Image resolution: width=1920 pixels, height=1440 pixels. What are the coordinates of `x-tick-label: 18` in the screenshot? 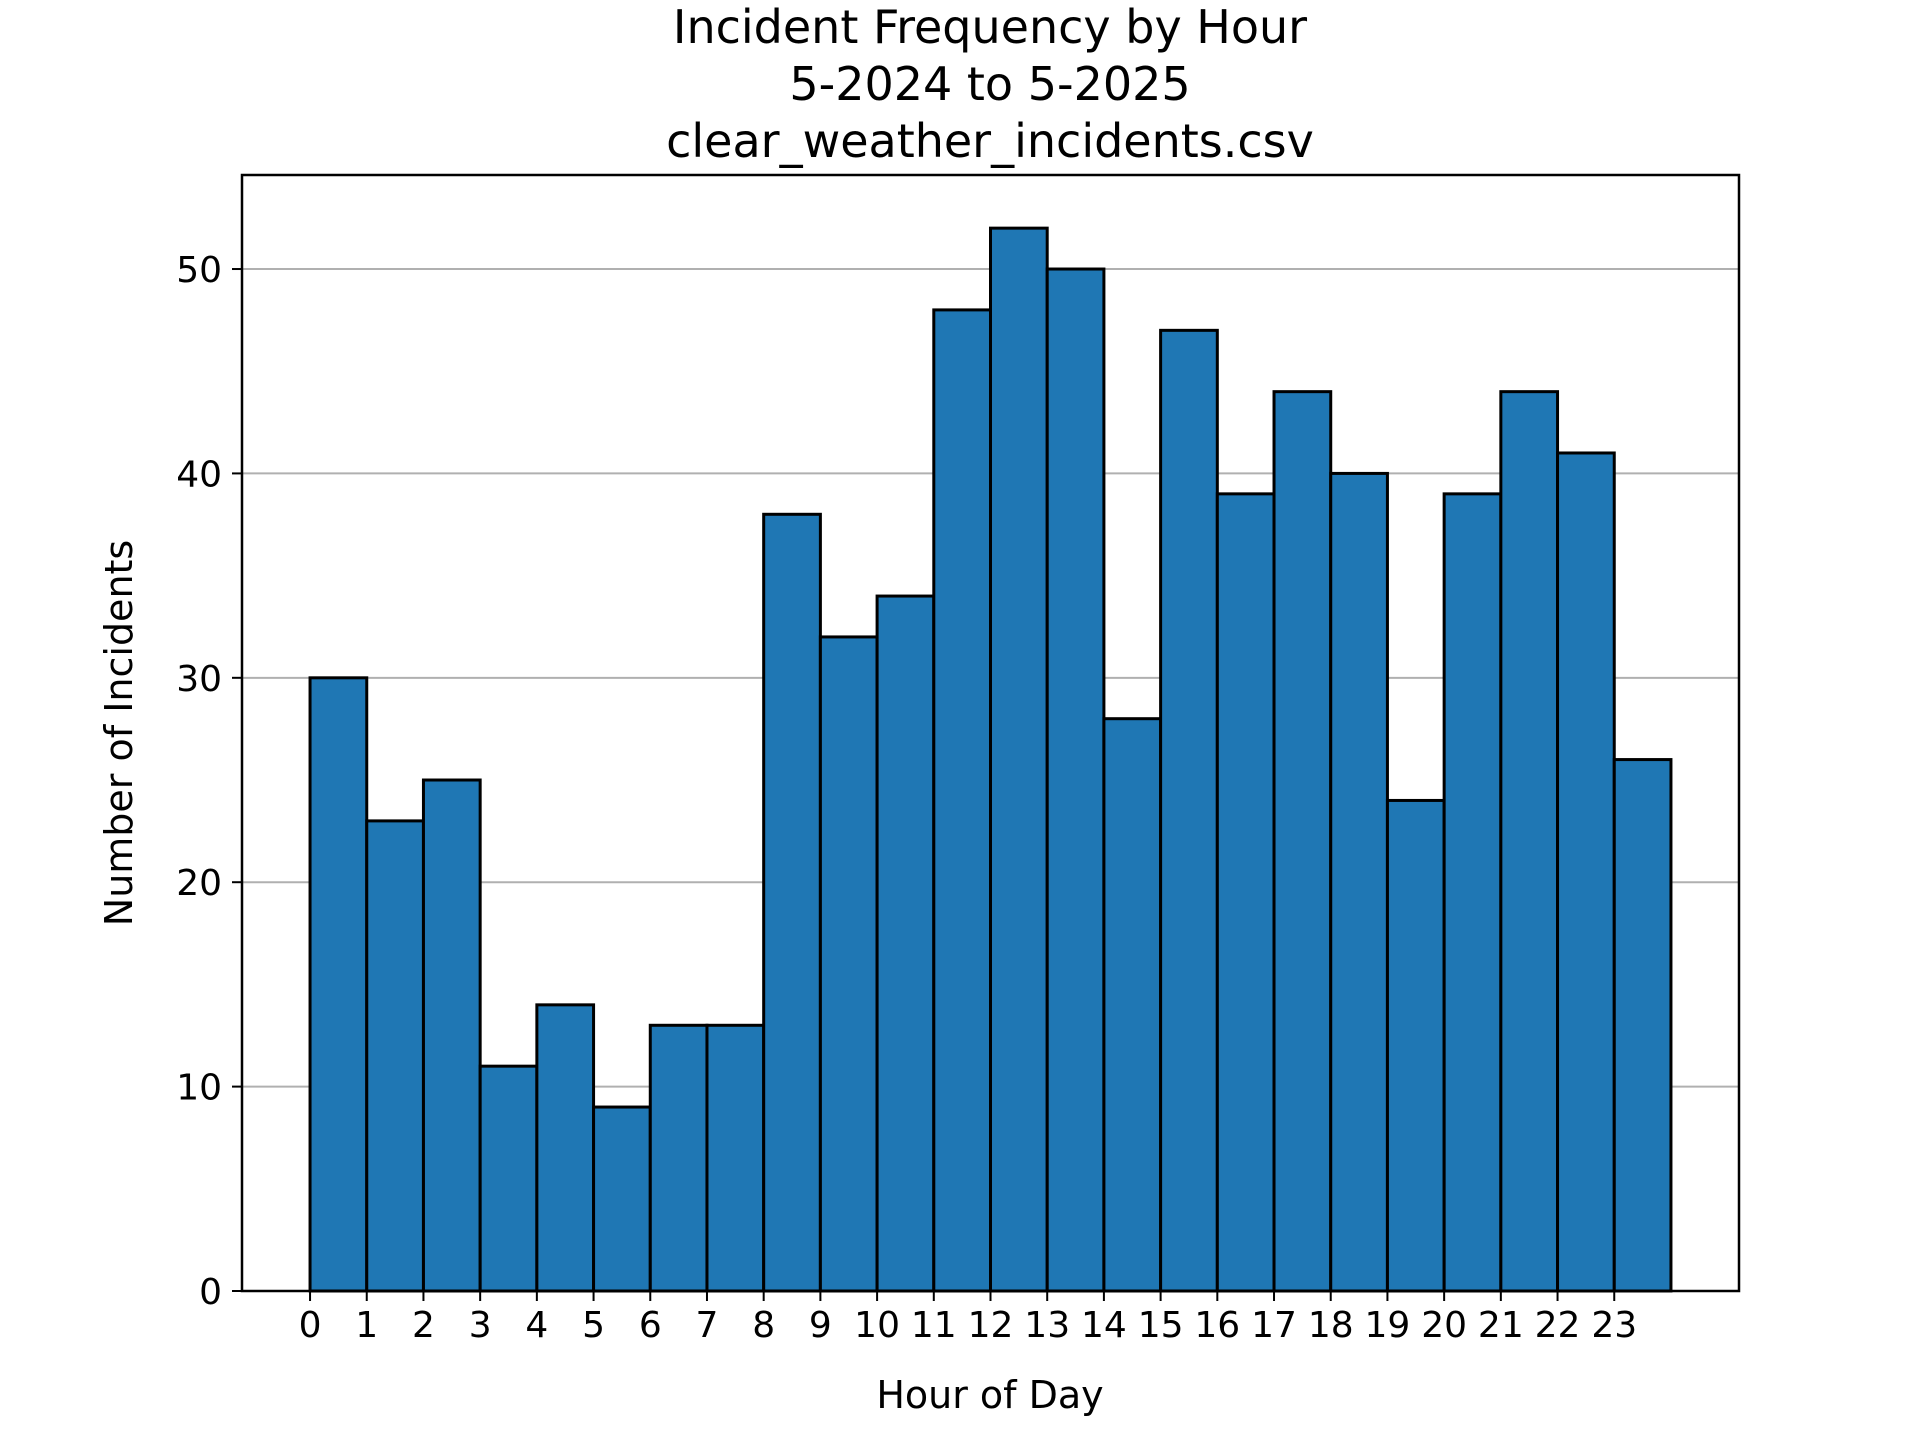 It's located at (1331, 1325).